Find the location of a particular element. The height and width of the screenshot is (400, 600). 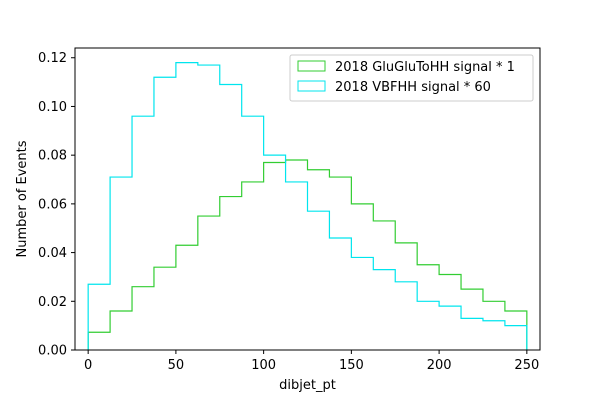

legend-swatch-vbf is located at coordinates (311, 86).